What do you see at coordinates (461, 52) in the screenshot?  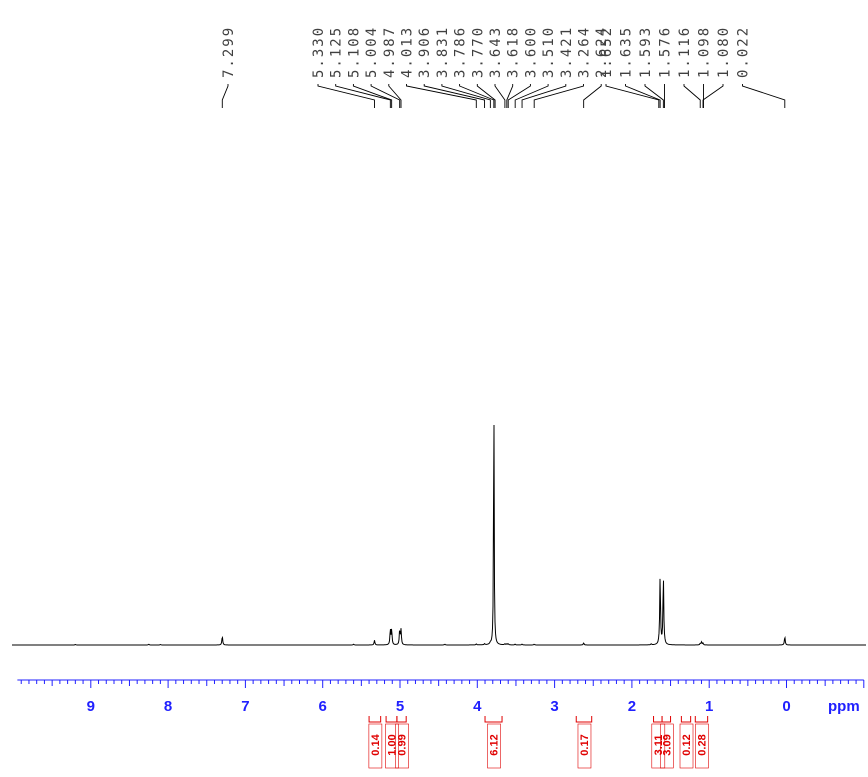 I see `peak-label: 3.786` at bounding box center [461, 52].